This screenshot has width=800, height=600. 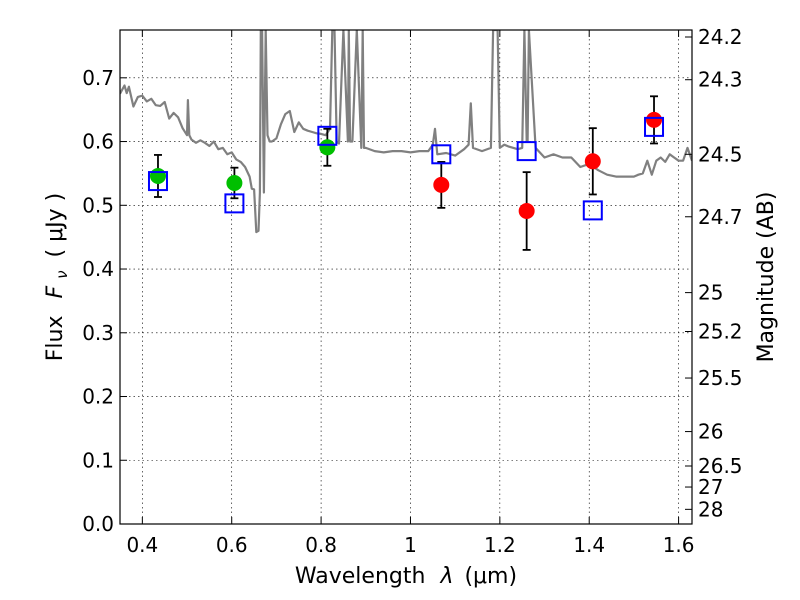 I want to click on magnitude-tick-label: 24.7, so click(x=720, y=217).